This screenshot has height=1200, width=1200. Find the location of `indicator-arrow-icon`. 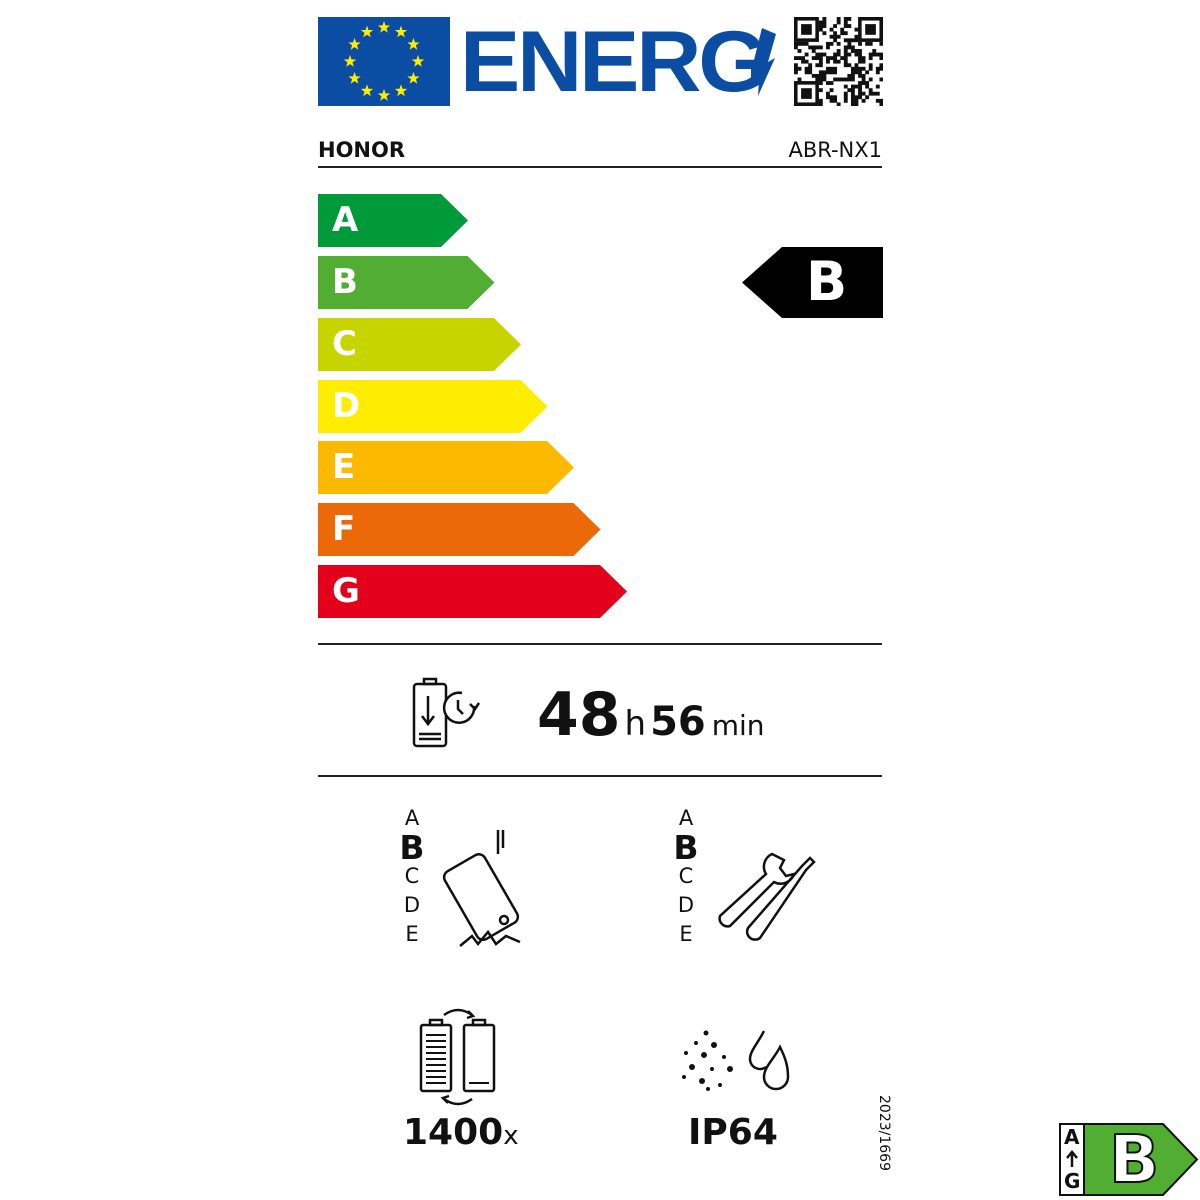

indicator-arrow-icon is located at coordinates (812, 282).